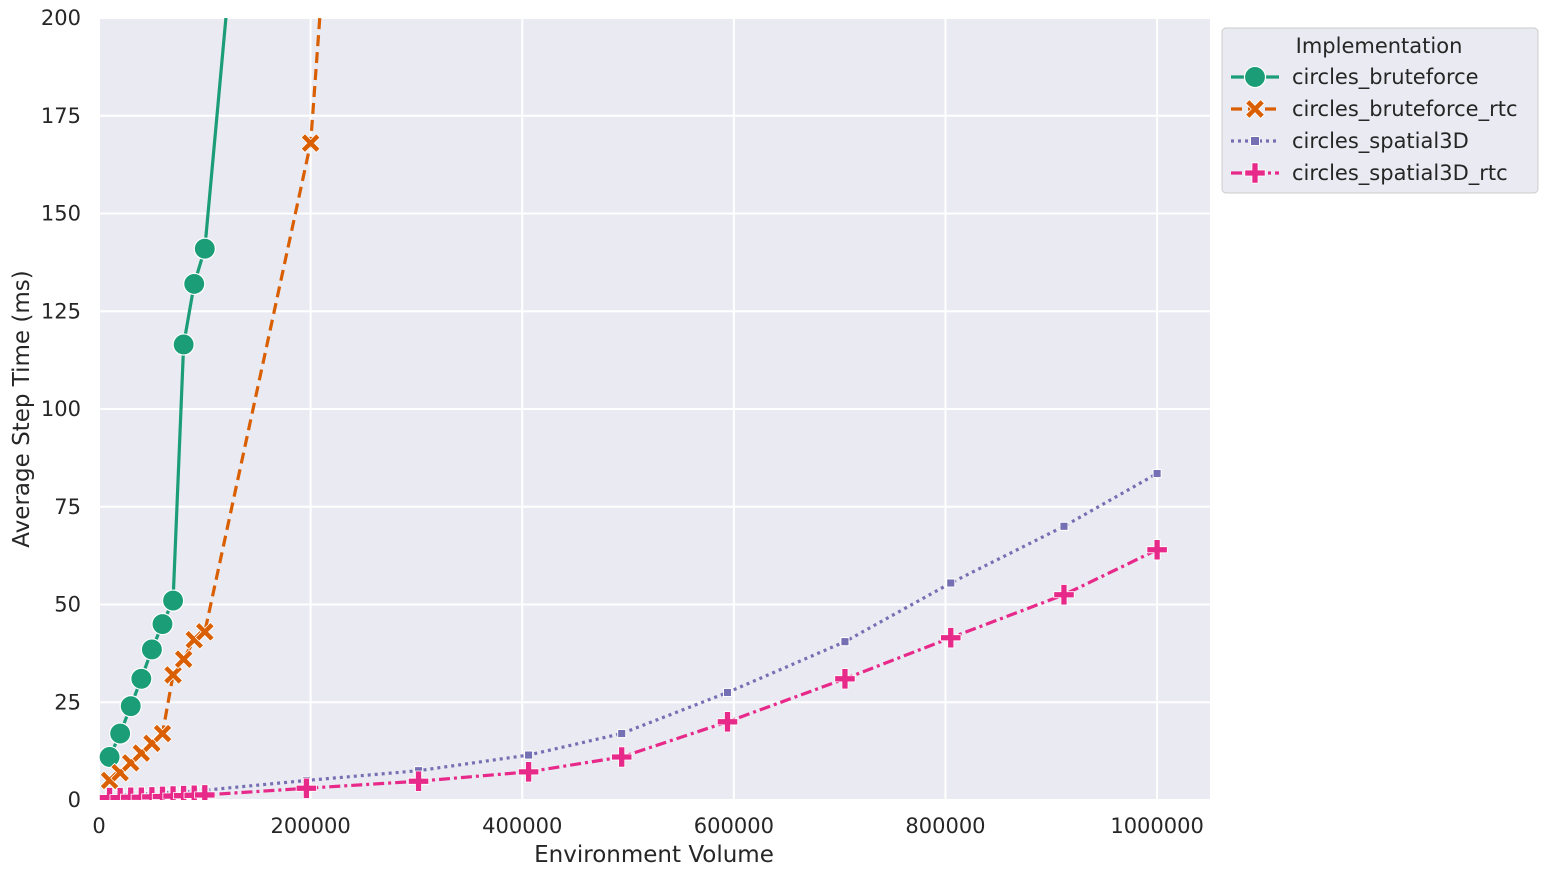 The height and width of the screenshot is (880, 1547). I want to click on x-axis-label: Environment Volume, so click(654, 855).